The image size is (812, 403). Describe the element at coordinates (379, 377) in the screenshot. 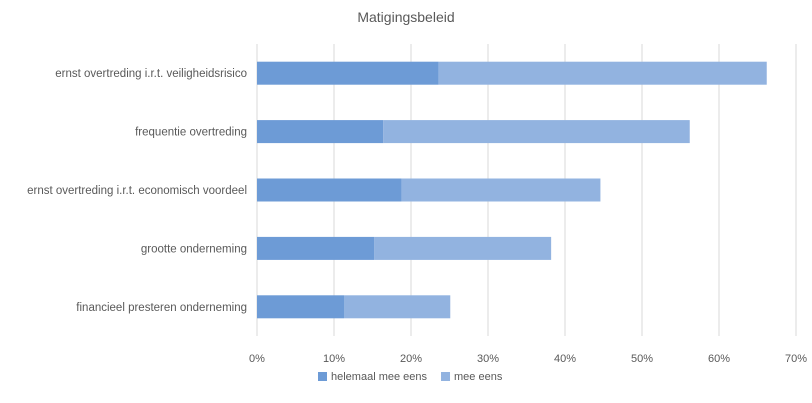

I see `legend-label: helemaal mee eens` at that location.